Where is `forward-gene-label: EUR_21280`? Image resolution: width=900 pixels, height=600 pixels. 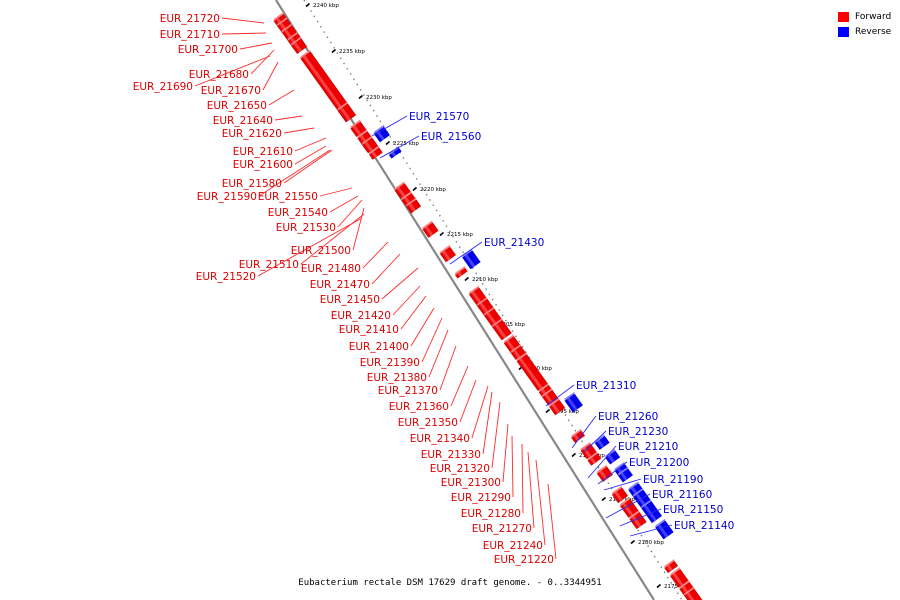 forward-gene-label: EUR_21280 is located at coordinates (491, 514).